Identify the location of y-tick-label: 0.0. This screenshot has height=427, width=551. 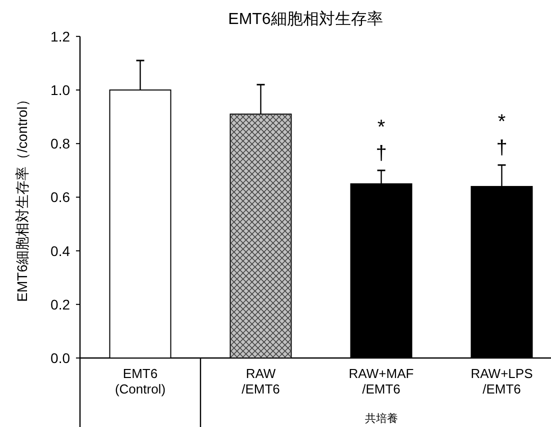
(60, 358).